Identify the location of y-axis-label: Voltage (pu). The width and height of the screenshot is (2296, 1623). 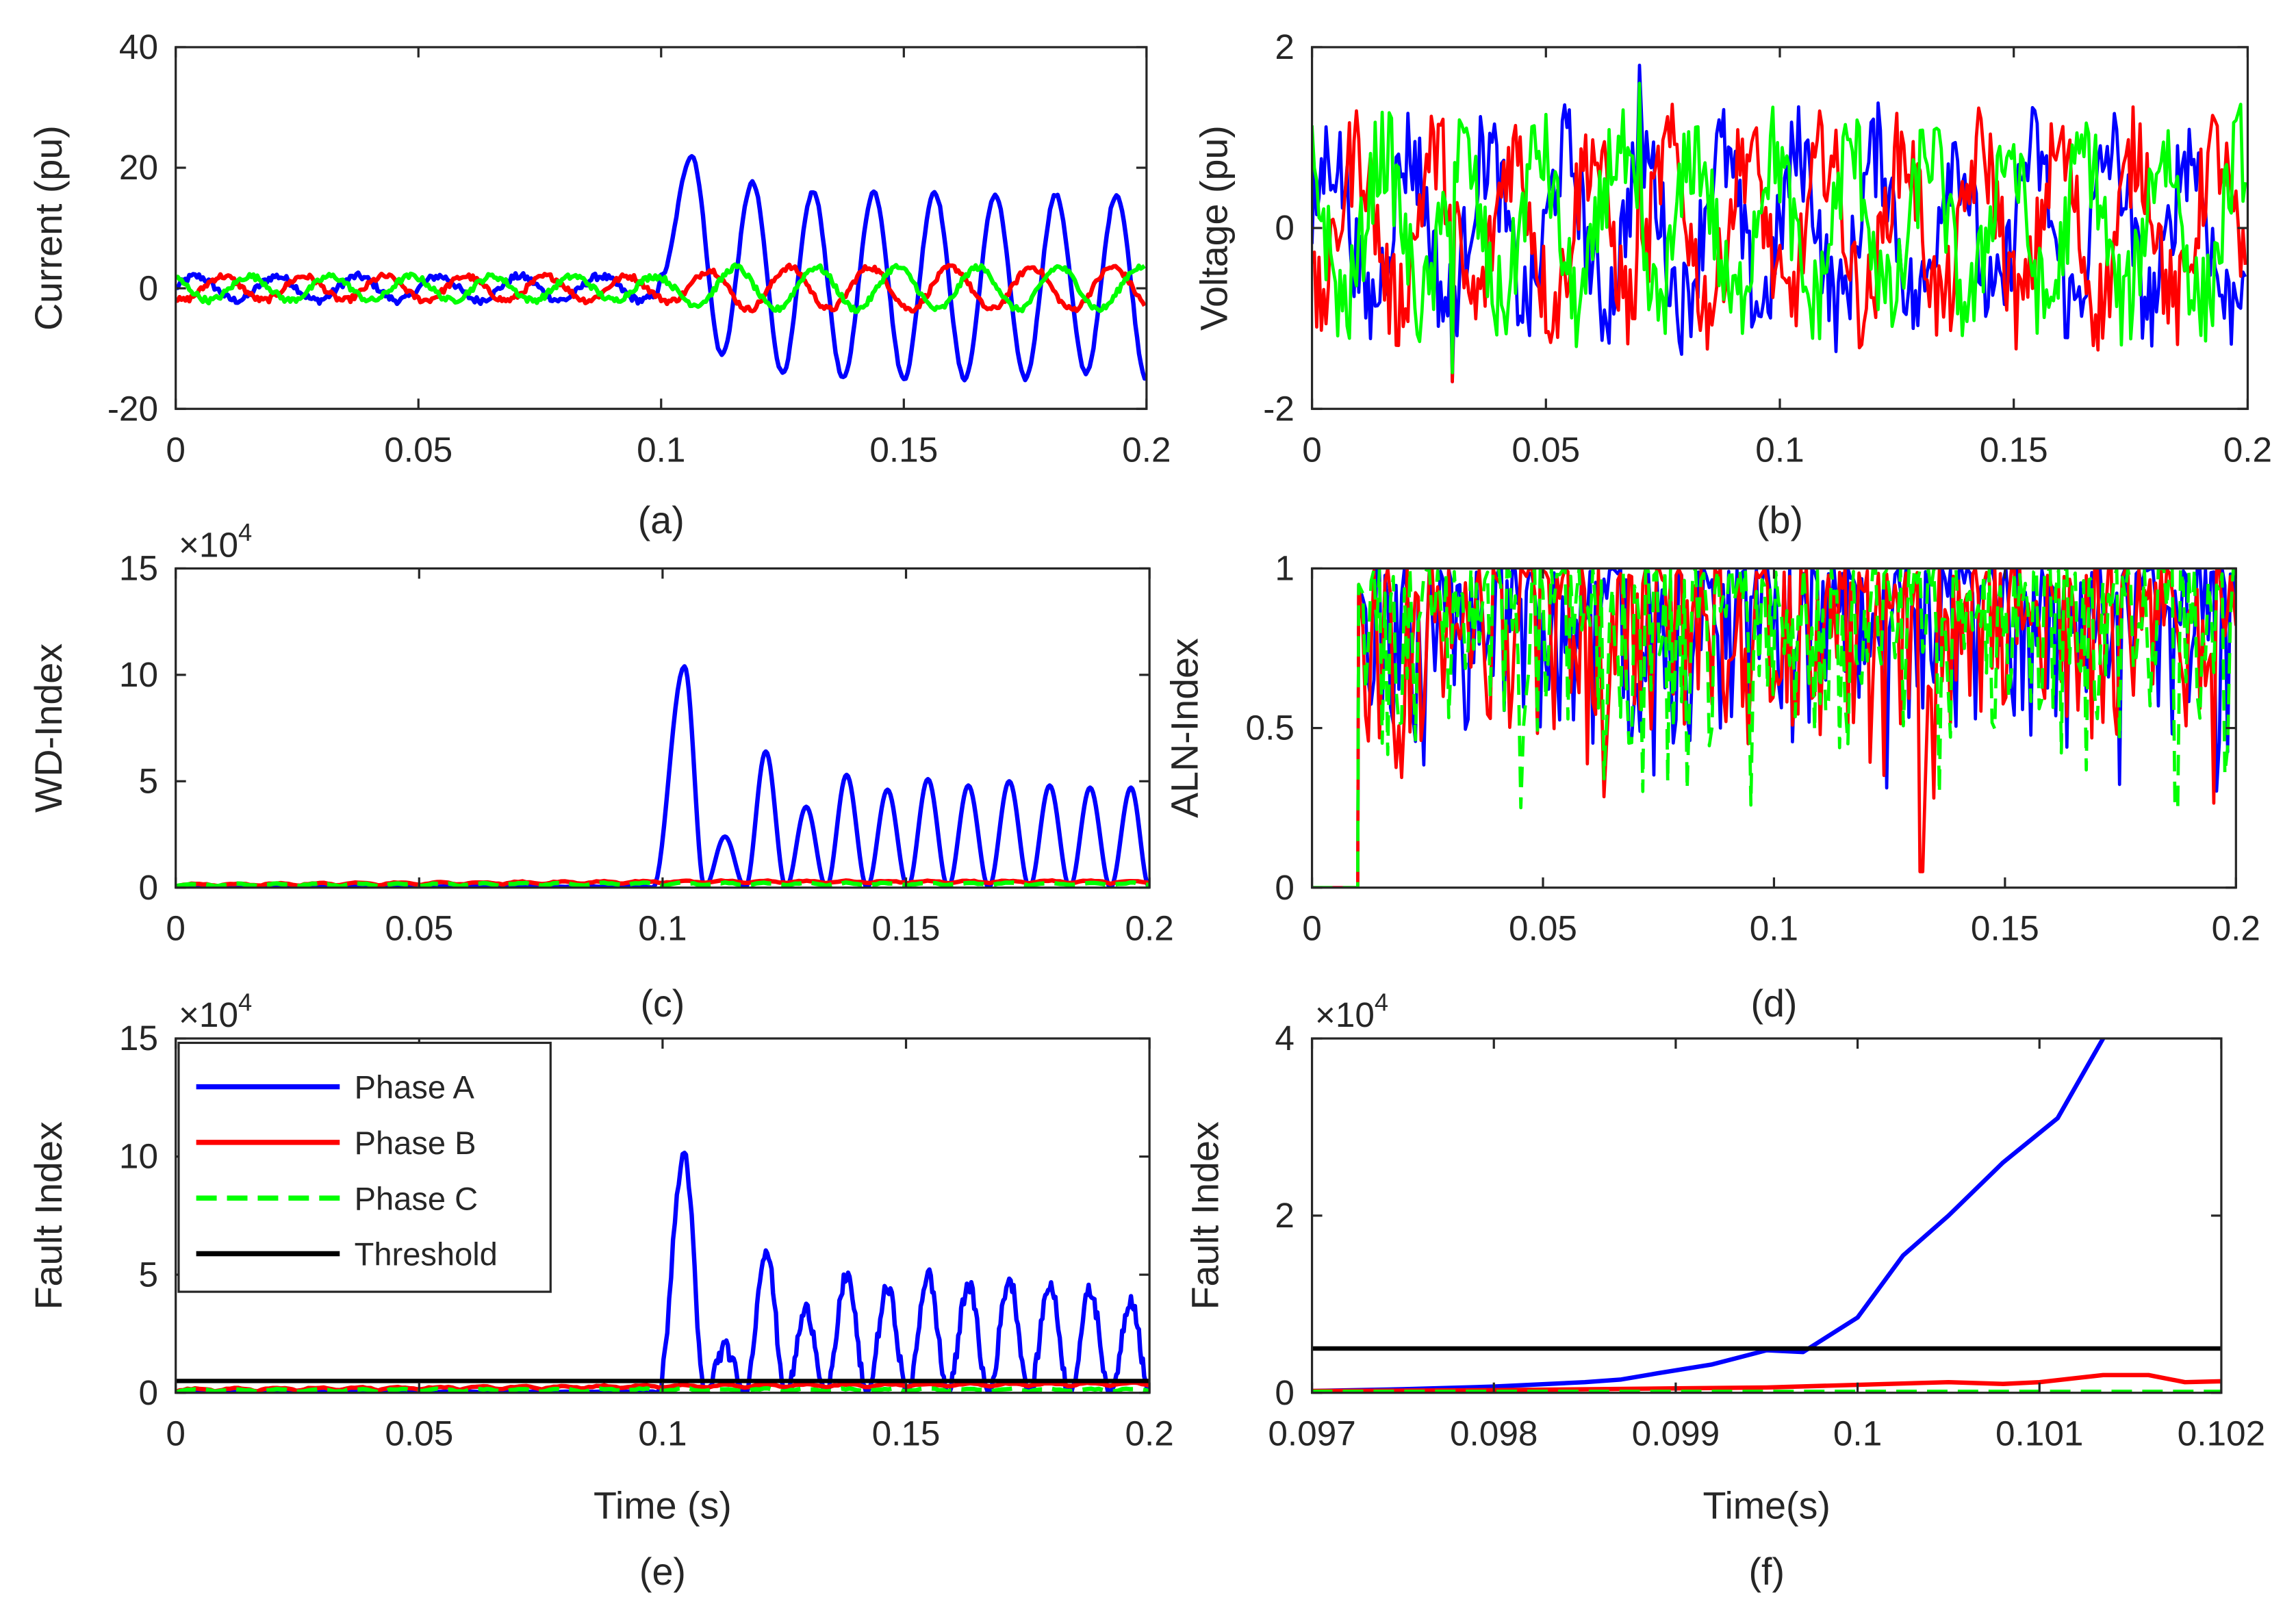
(1214, 228).